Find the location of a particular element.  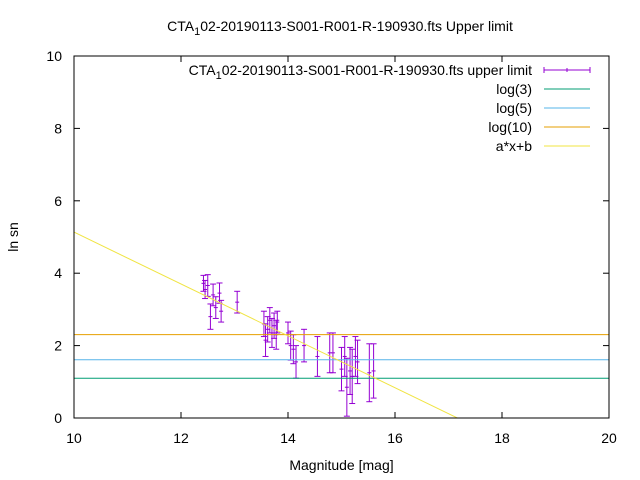

y-tick-label: 10 is located at coordinates (54, 56).